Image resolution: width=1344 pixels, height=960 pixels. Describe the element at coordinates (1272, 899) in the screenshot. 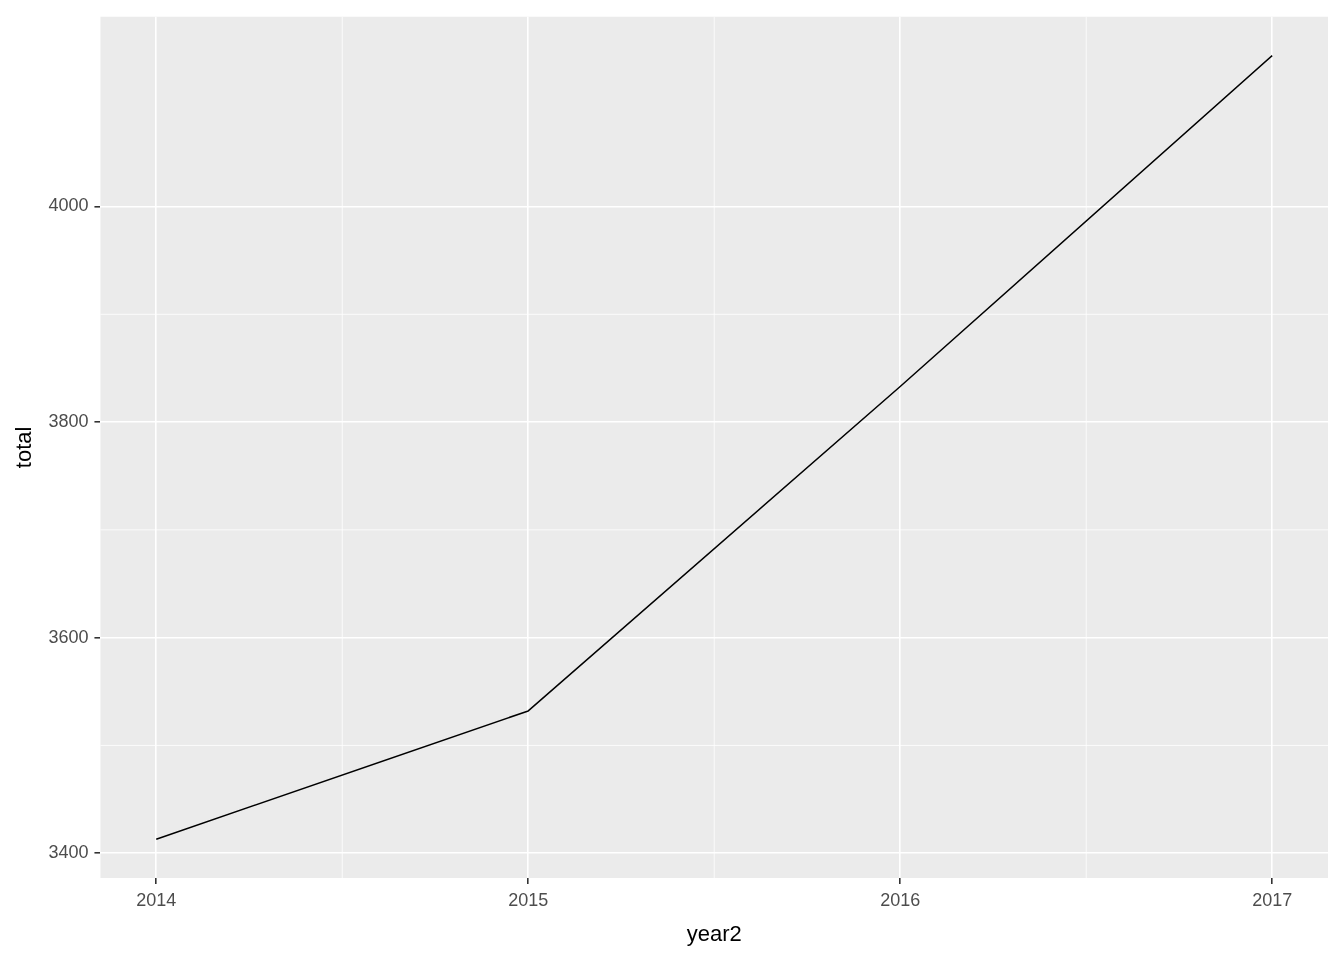

I see `x-tick-label: 2017` at that location.